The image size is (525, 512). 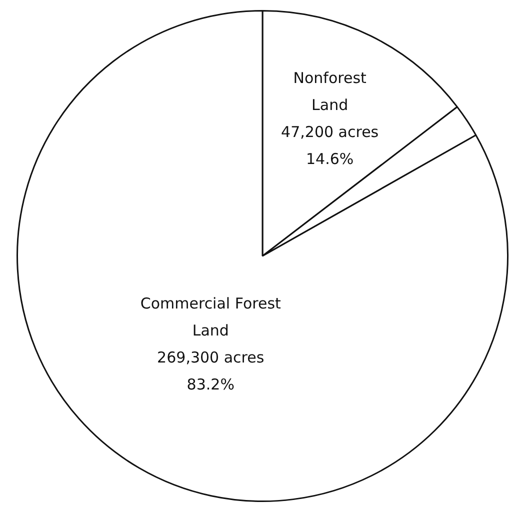 I want to click on slice-label: Commercial Forest Land, so click(x=210, y=317).